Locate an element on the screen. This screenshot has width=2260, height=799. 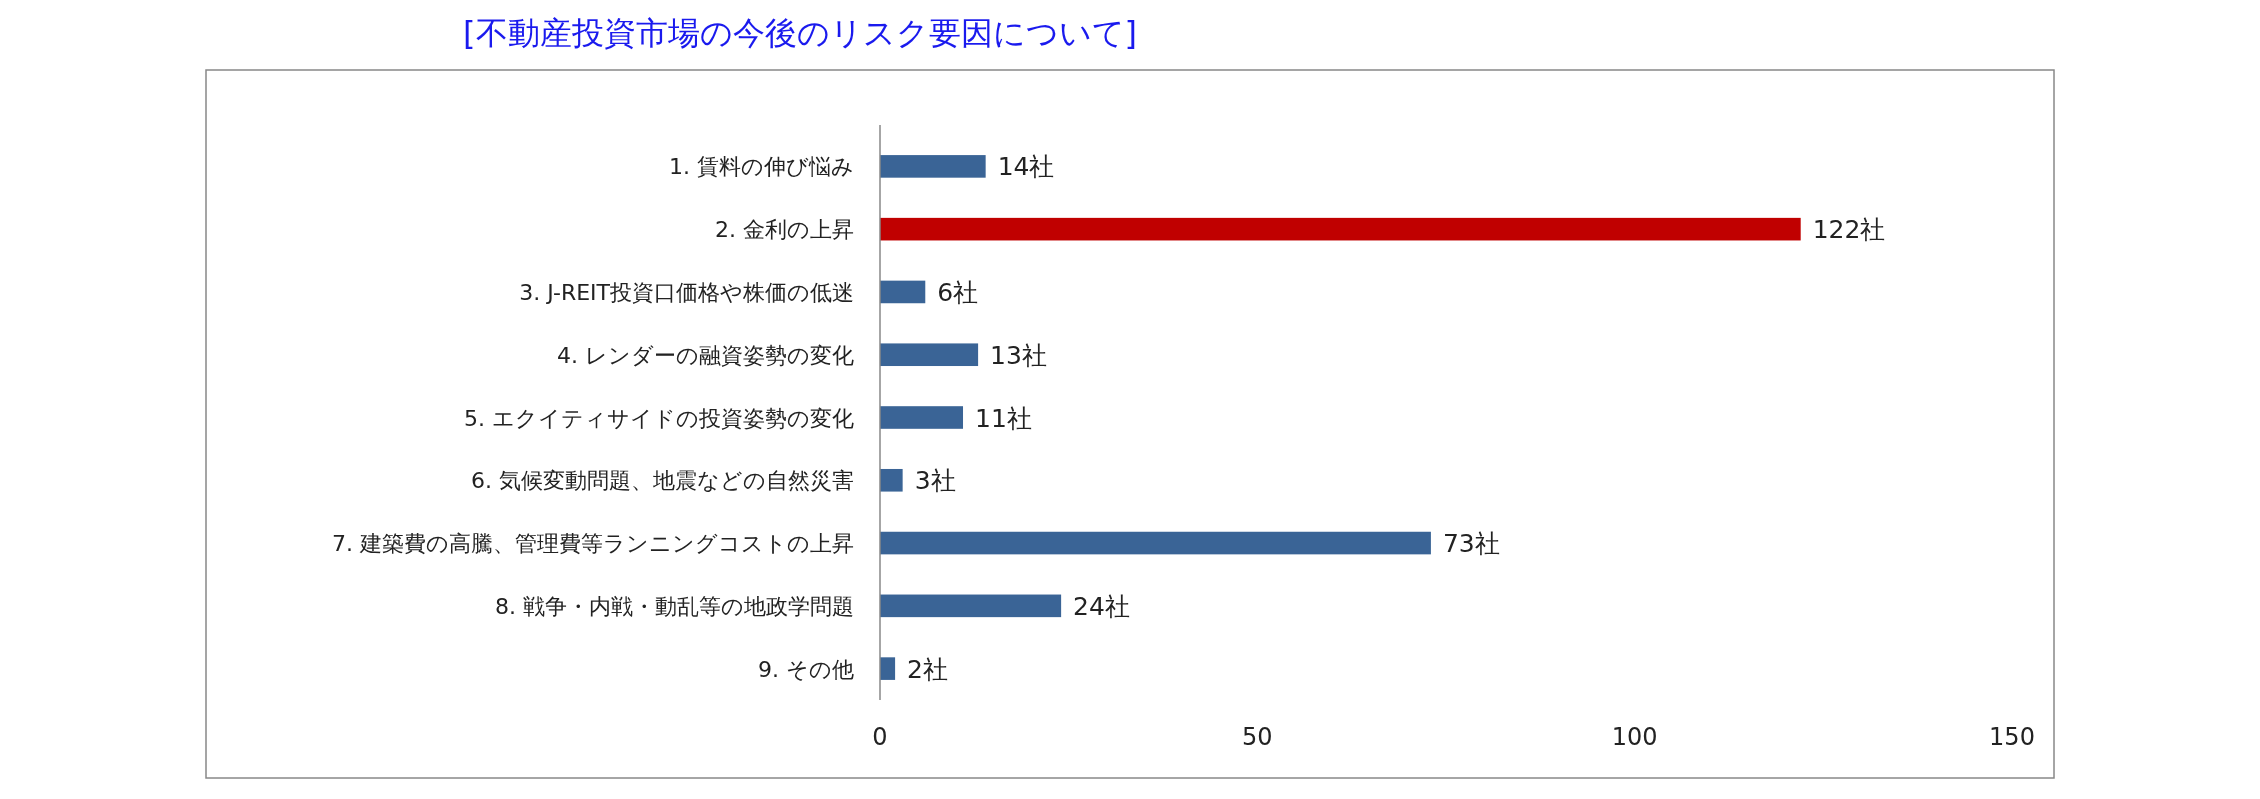
data-label: 6社 is located at coordinates (958, 292).